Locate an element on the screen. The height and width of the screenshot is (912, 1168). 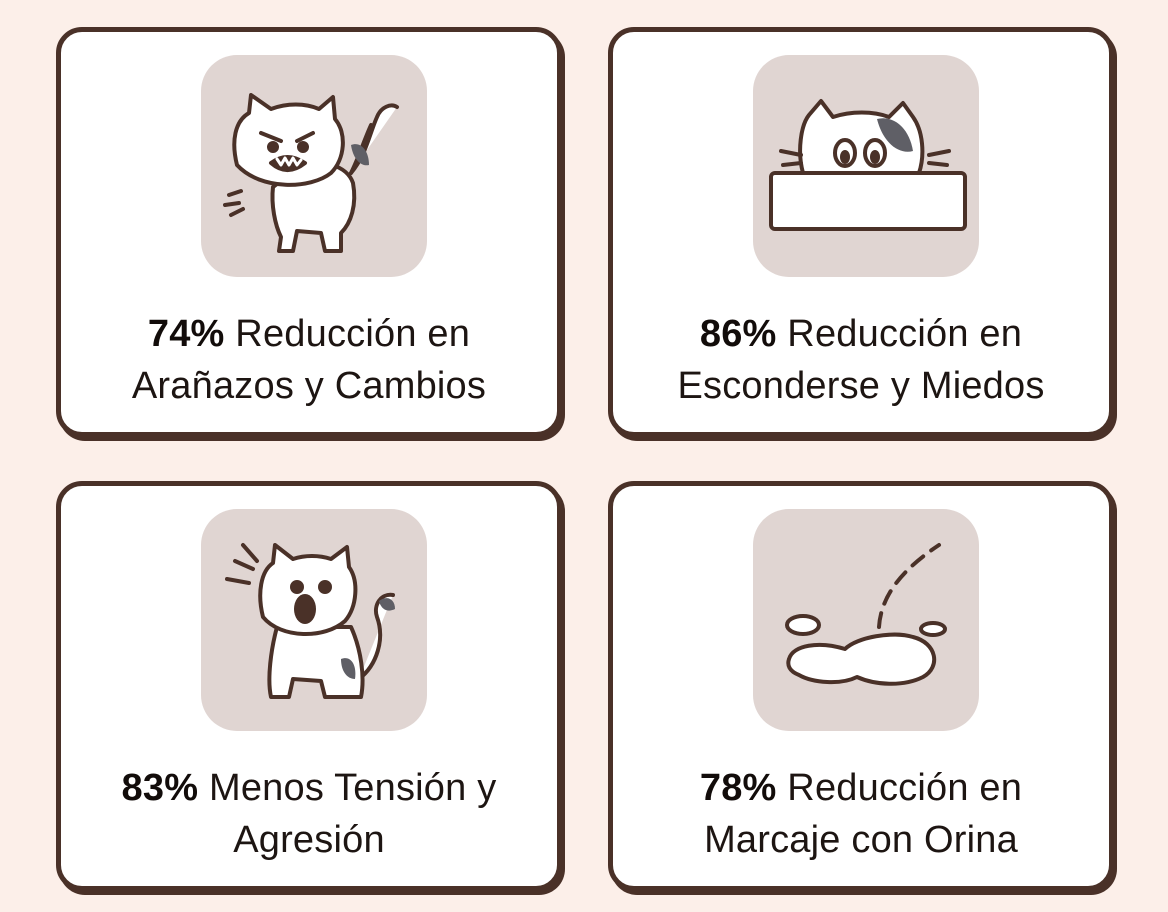
stat-caption: 86% Reducción en Esconderse y Miedos is located at coordinates (861, 360).